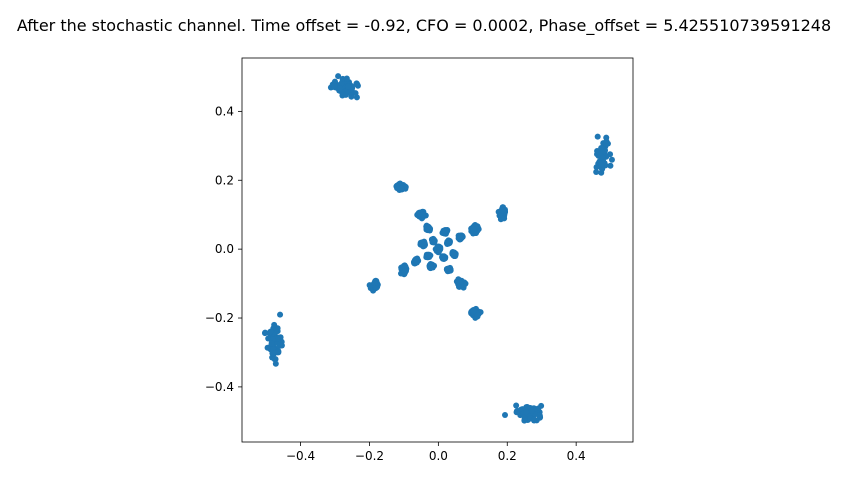 This screenshot has height=478, width=865. What do you see at coordinates (219, 387) in the screenshot?
I see `y-tick-label: −0.4` at bounding box center [219, 387].